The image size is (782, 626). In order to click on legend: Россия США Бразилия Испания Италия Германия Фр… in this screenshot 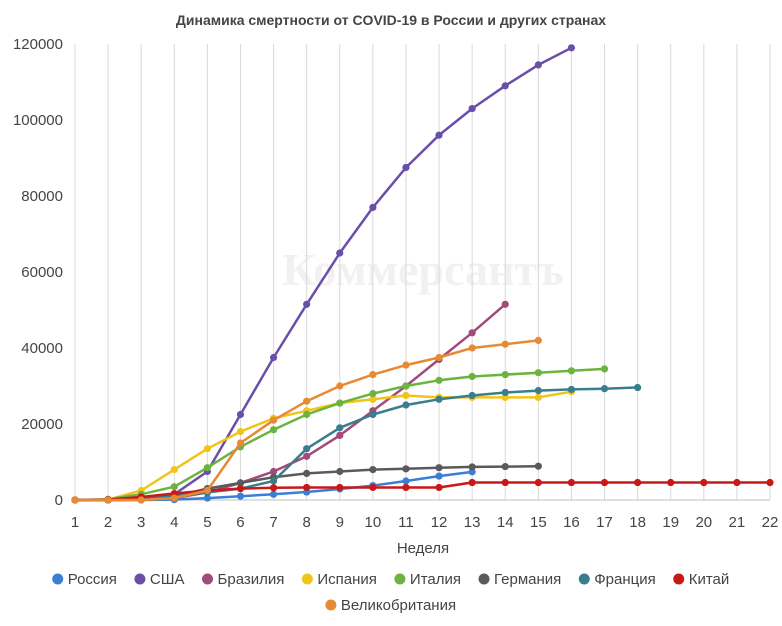, I will do `click(390, 592)`.